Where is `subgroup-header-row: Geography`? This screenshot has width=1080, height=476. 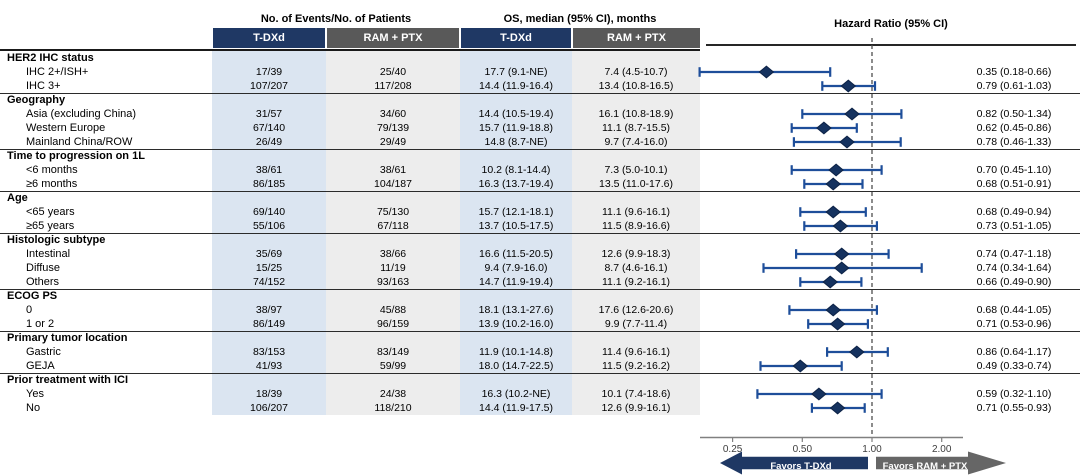 subgroup-header-row: Geography is located at coordinates (540, 100).